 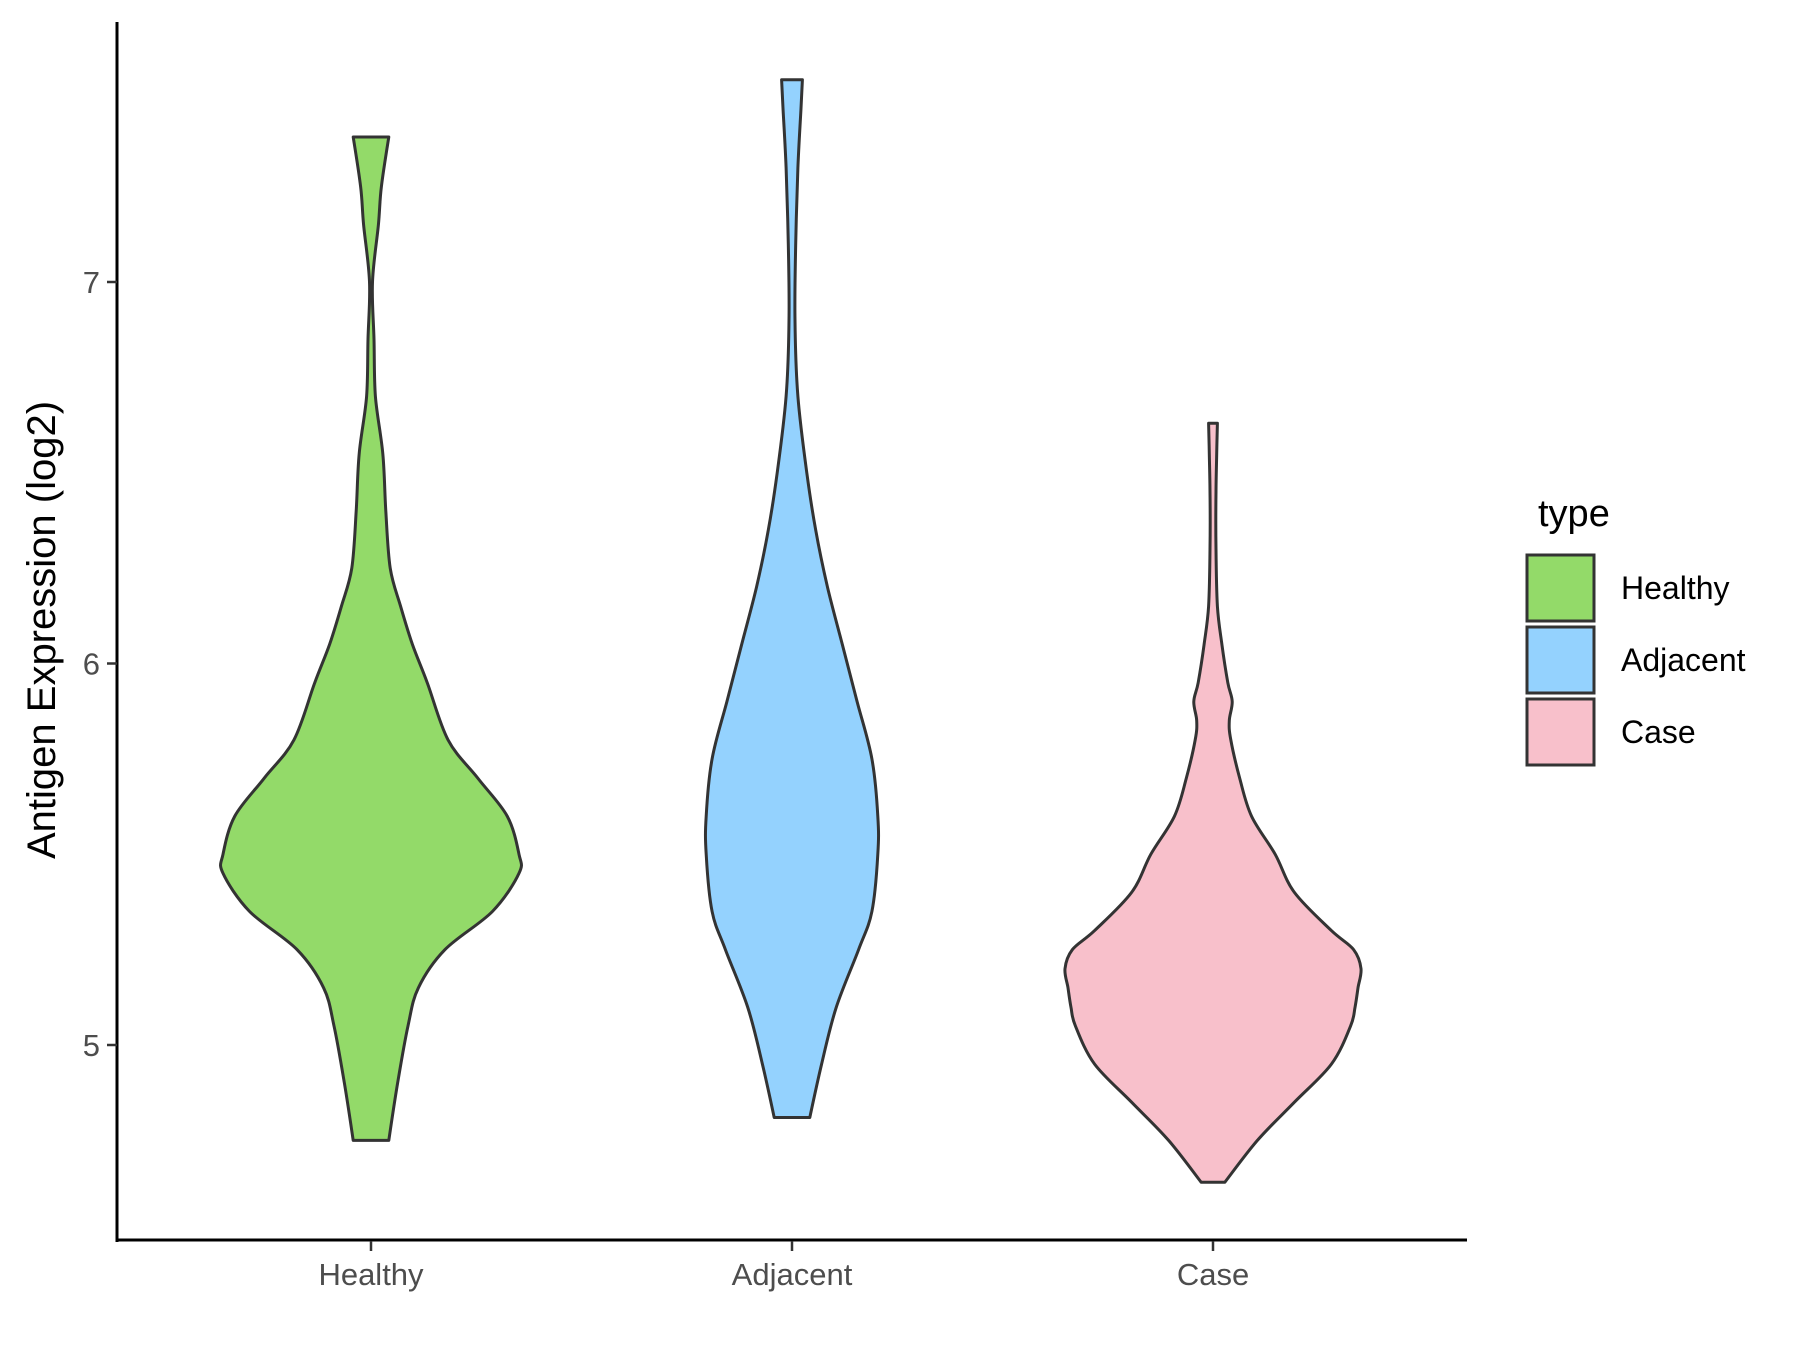 What do you see at coordinates (1683, 660) in the screenshot?
I see `legend-label-adjacent: Adjacent` at bounding box center [1683, 660].